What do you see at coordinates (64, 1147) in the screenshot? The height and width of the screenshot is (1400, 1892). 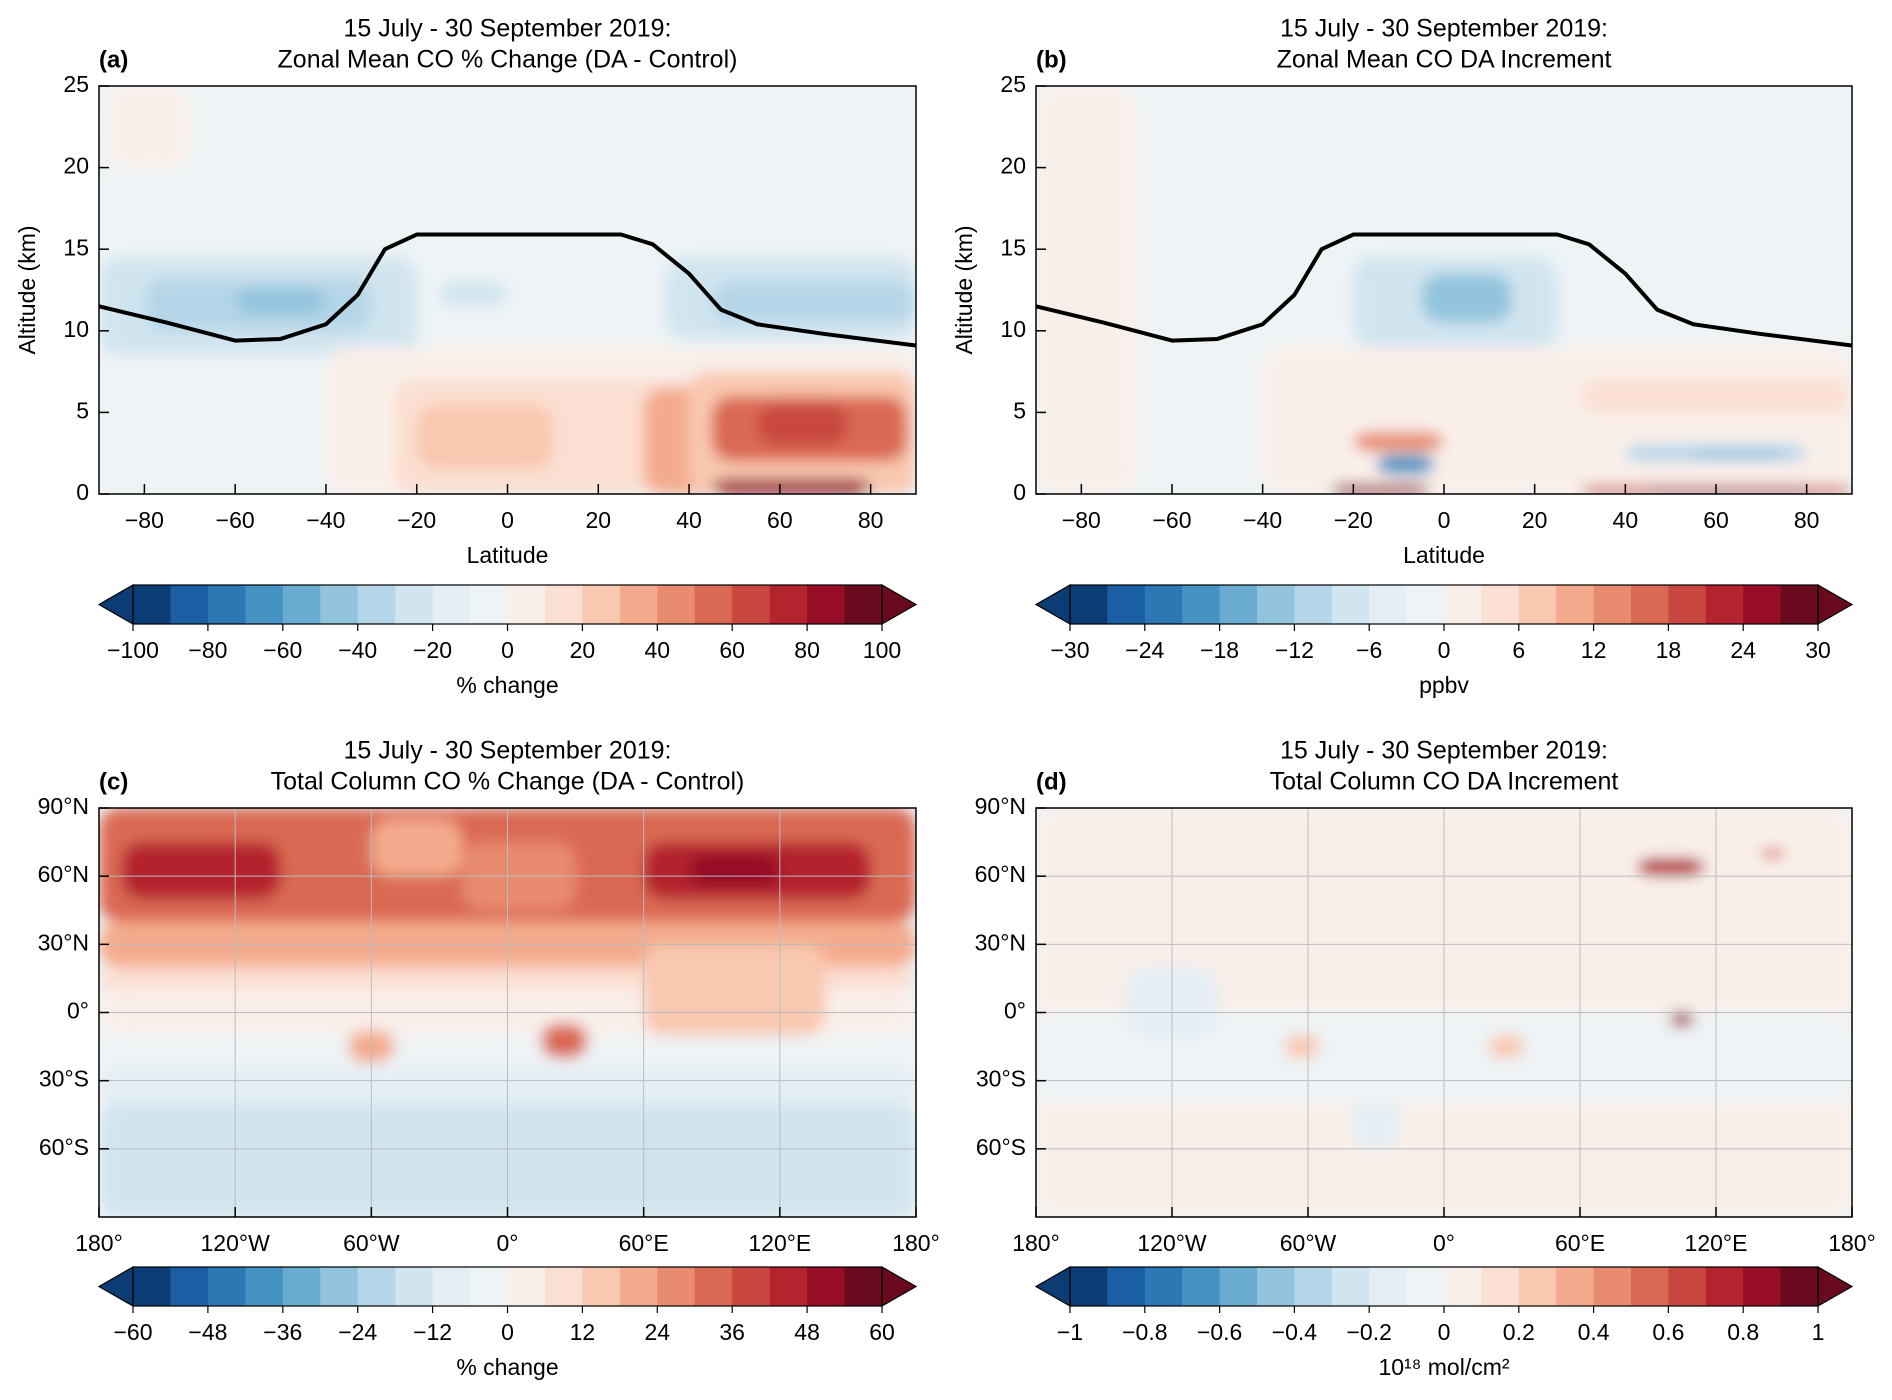 I see `y-tick-label: 60°S` at bounding box center [64, 1147].